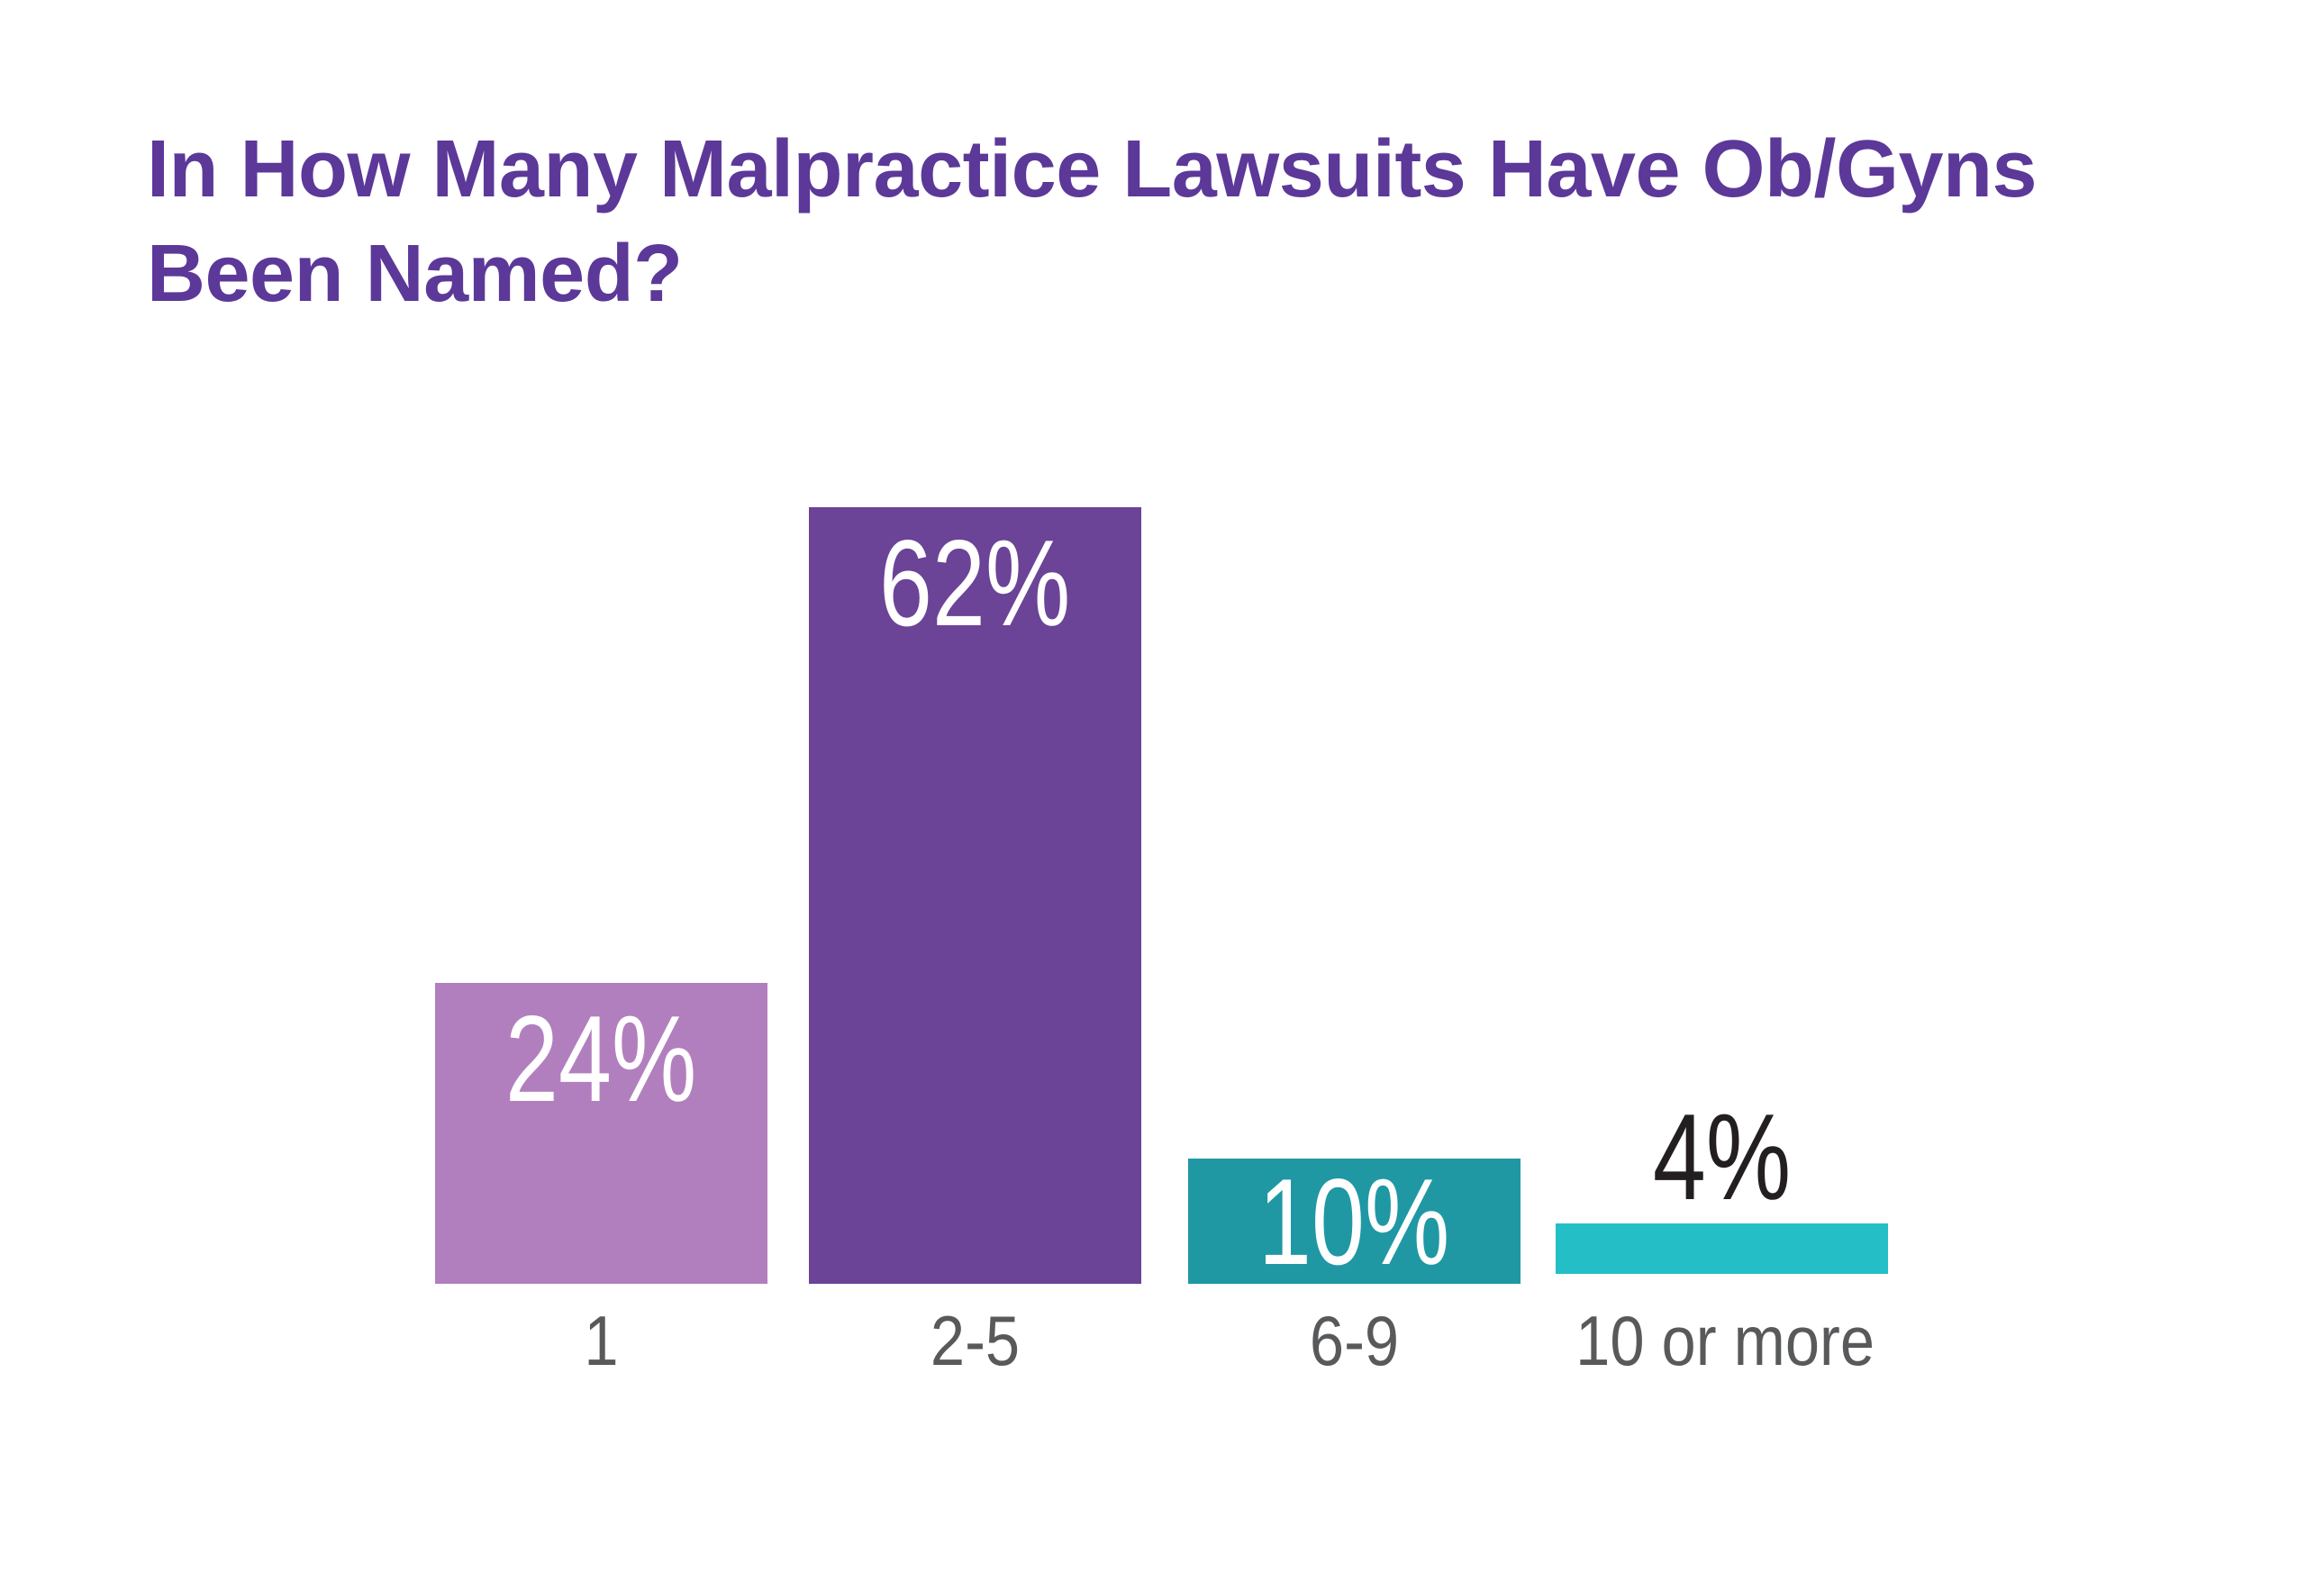 Image resolution: width=2324 pixels, height=1582 pixels. I want to click on x-axis-label-10-or-more: 10 or more, so click(1725, 1340).